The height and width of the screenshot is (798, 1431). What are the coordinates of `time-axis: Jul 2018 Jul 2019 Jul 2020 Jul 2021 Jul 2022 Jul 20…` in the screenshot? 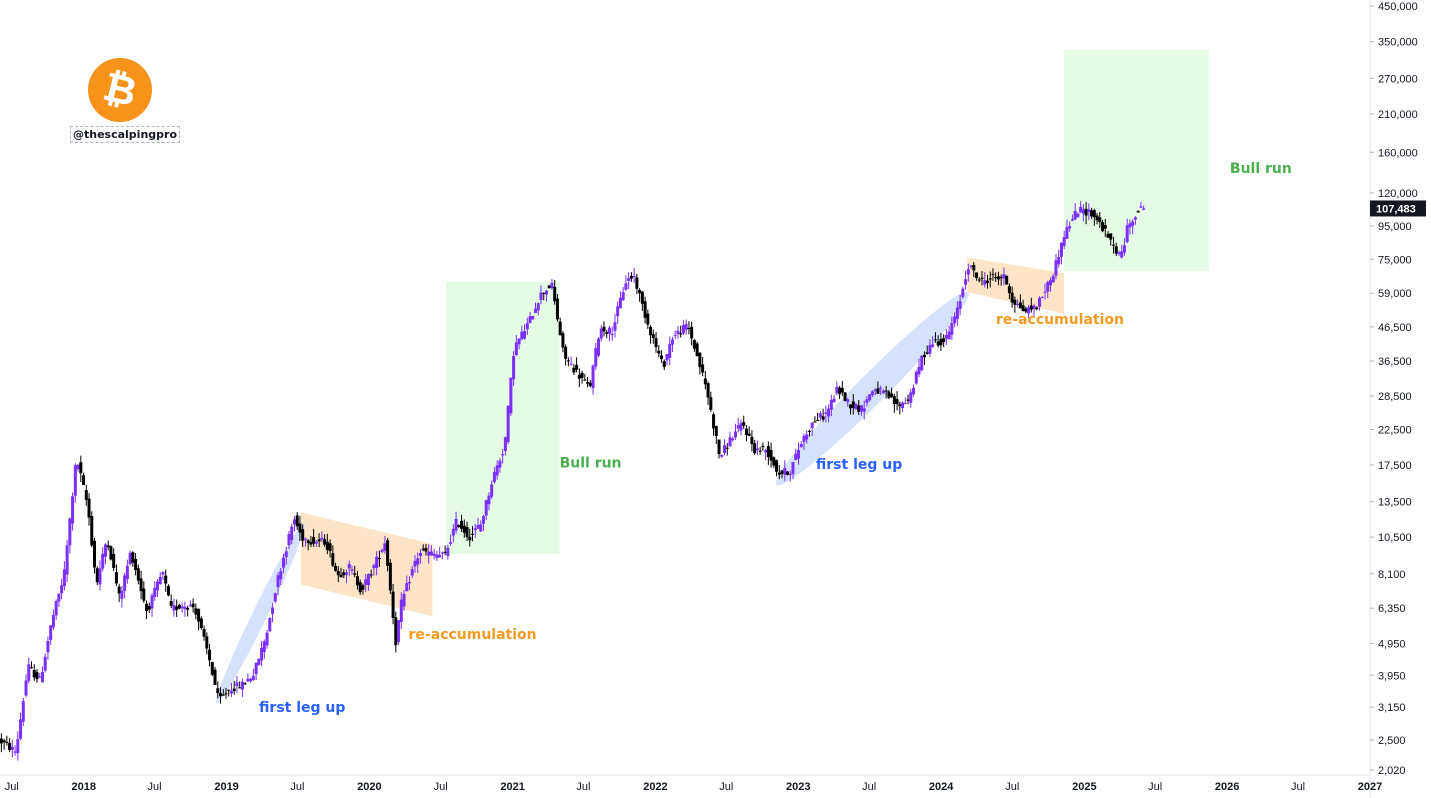 It's located at (691, 783).